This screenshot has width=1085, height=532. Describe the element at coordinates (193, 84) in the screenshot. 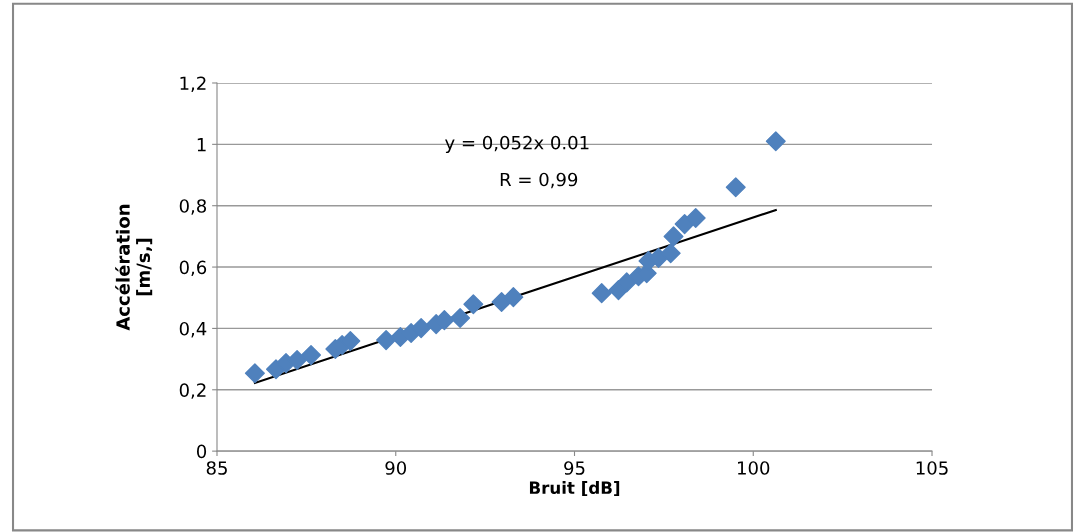

I see `y-tick-label: 1,2` at that location.